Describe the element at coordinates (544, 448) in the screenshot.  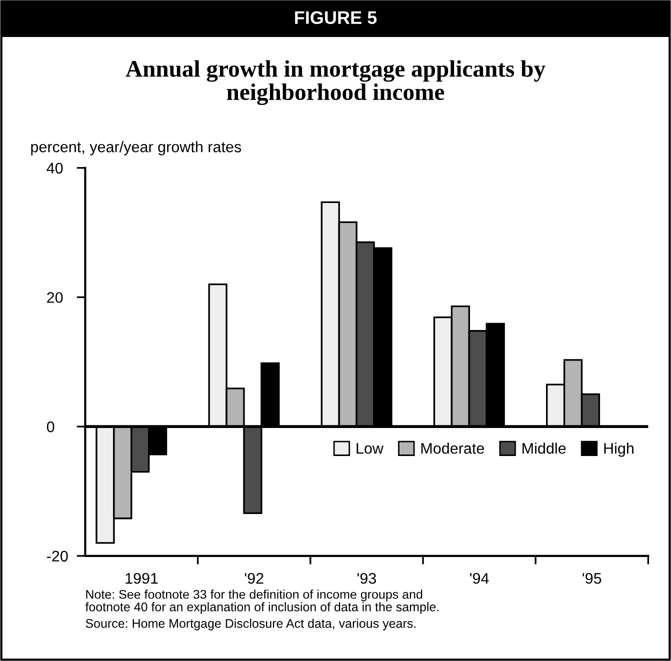
I see `legend-label: Middle` at that location.